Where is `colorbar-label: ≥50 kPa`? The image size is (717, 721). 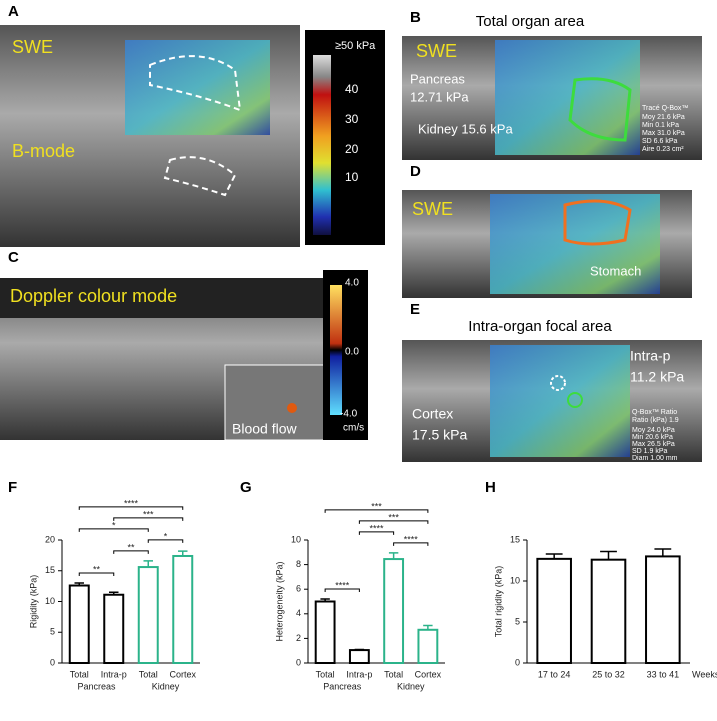
colorbar-label: ≥50 kPa is located at coordinates (355, 46).